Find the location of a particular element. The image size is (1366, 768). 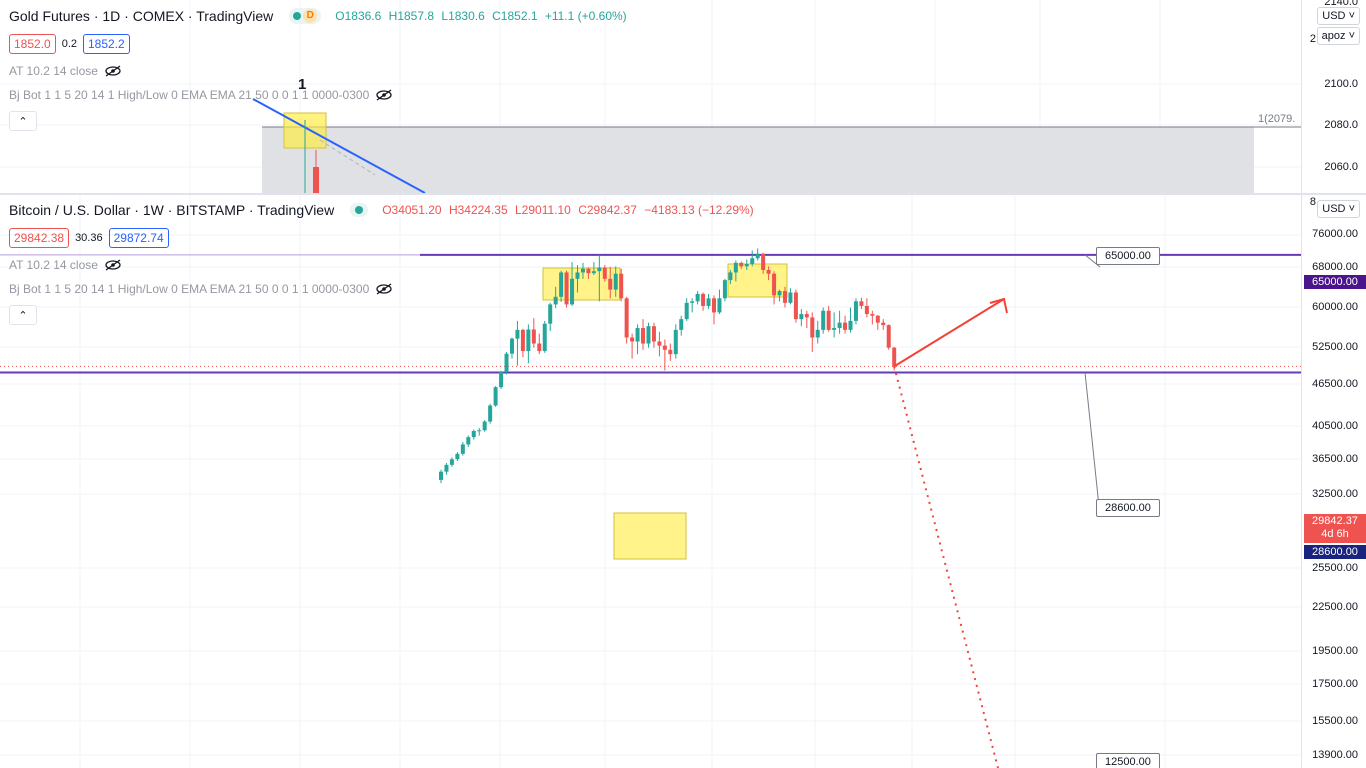

btc-currency-label: USD is located at coordinates (1334, 209).